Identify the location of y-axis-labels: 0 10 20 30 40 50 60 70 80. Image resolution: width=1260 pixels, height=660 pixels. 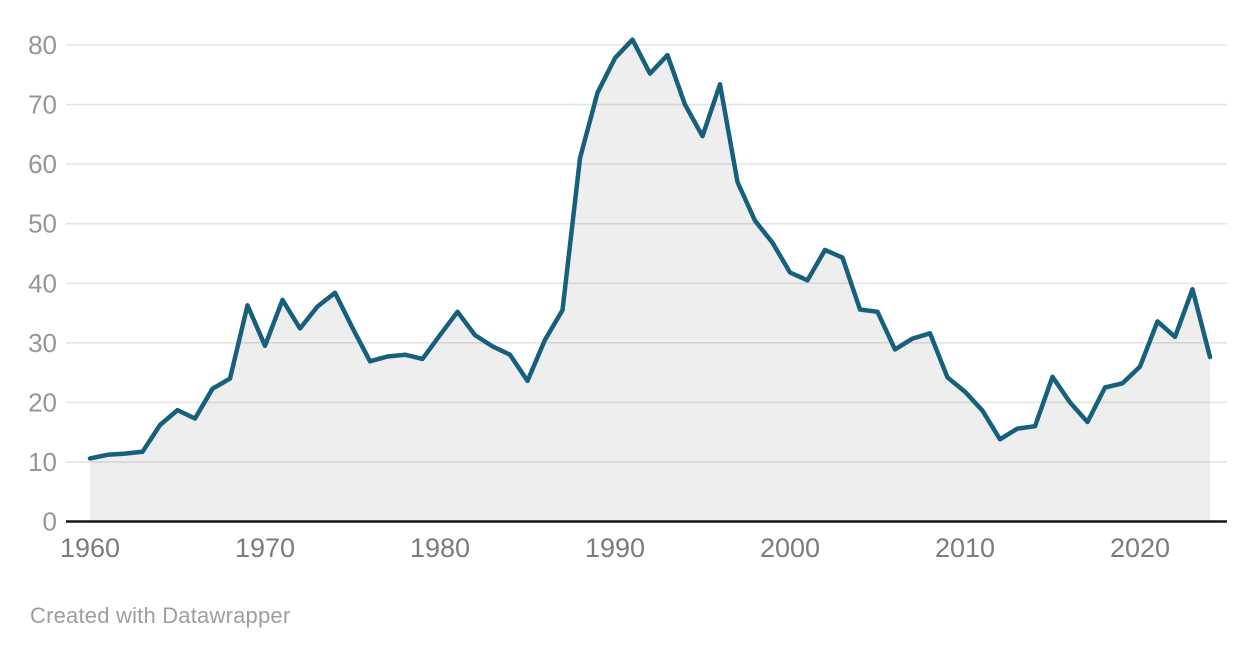
(42, 283).